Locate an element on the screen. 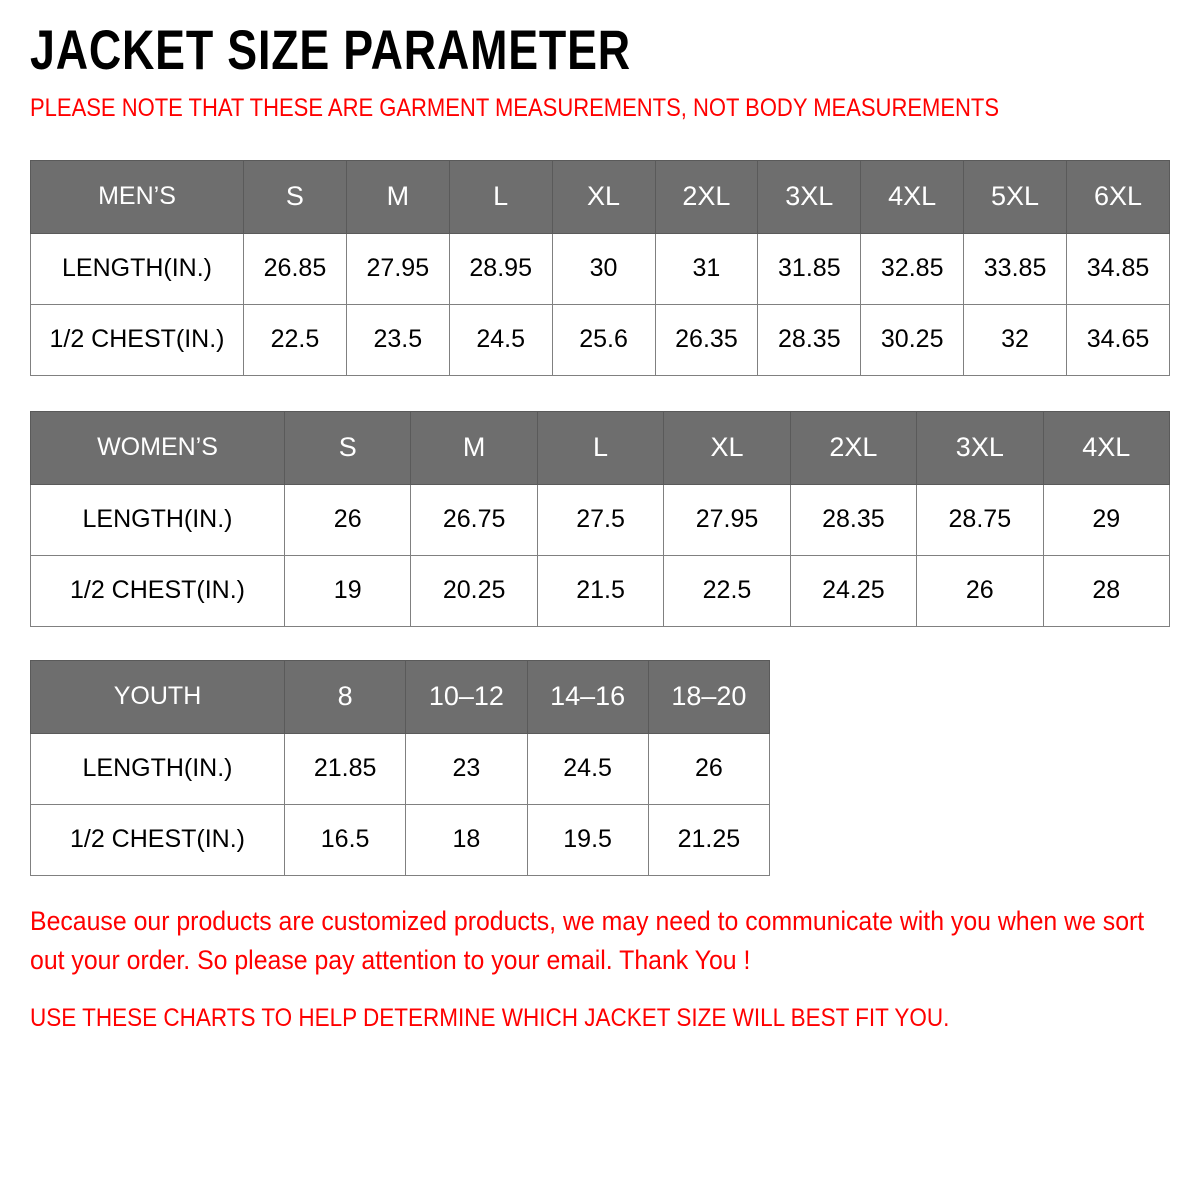 The height and width of the screenshot is (1200, 1200). youth-cell: 21.25 is located at coordinates (709, 839).